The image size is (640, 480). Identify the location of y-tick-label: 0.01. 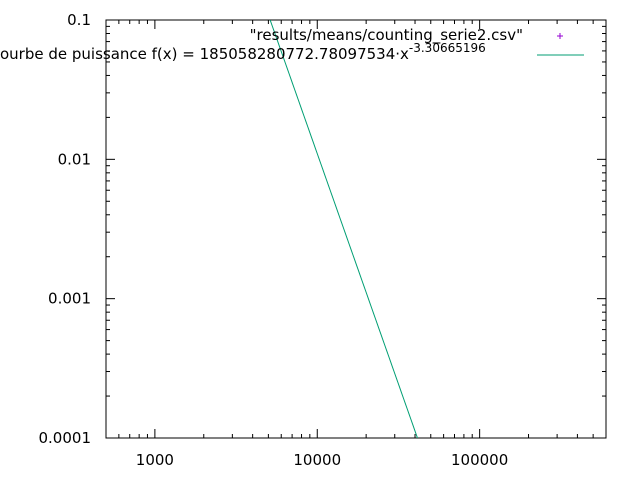
(74, 159).